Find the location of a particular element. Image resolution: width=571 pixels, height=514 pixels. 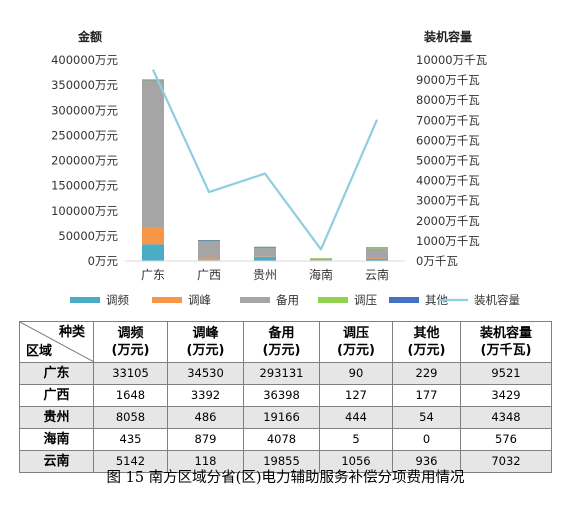

legend-label: 装机容量 is located at coordinates (497, 300).